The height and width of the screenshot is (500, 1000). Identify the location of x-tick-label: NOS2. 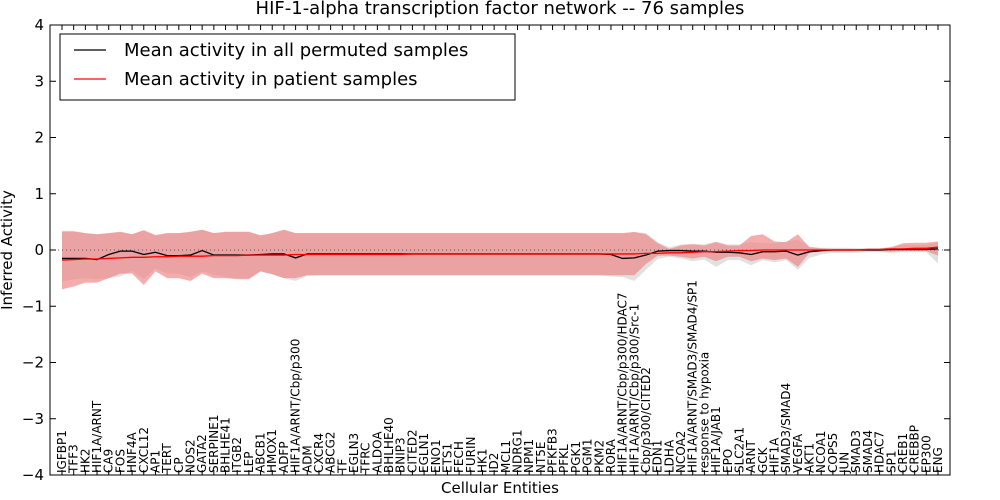
(190, 456).